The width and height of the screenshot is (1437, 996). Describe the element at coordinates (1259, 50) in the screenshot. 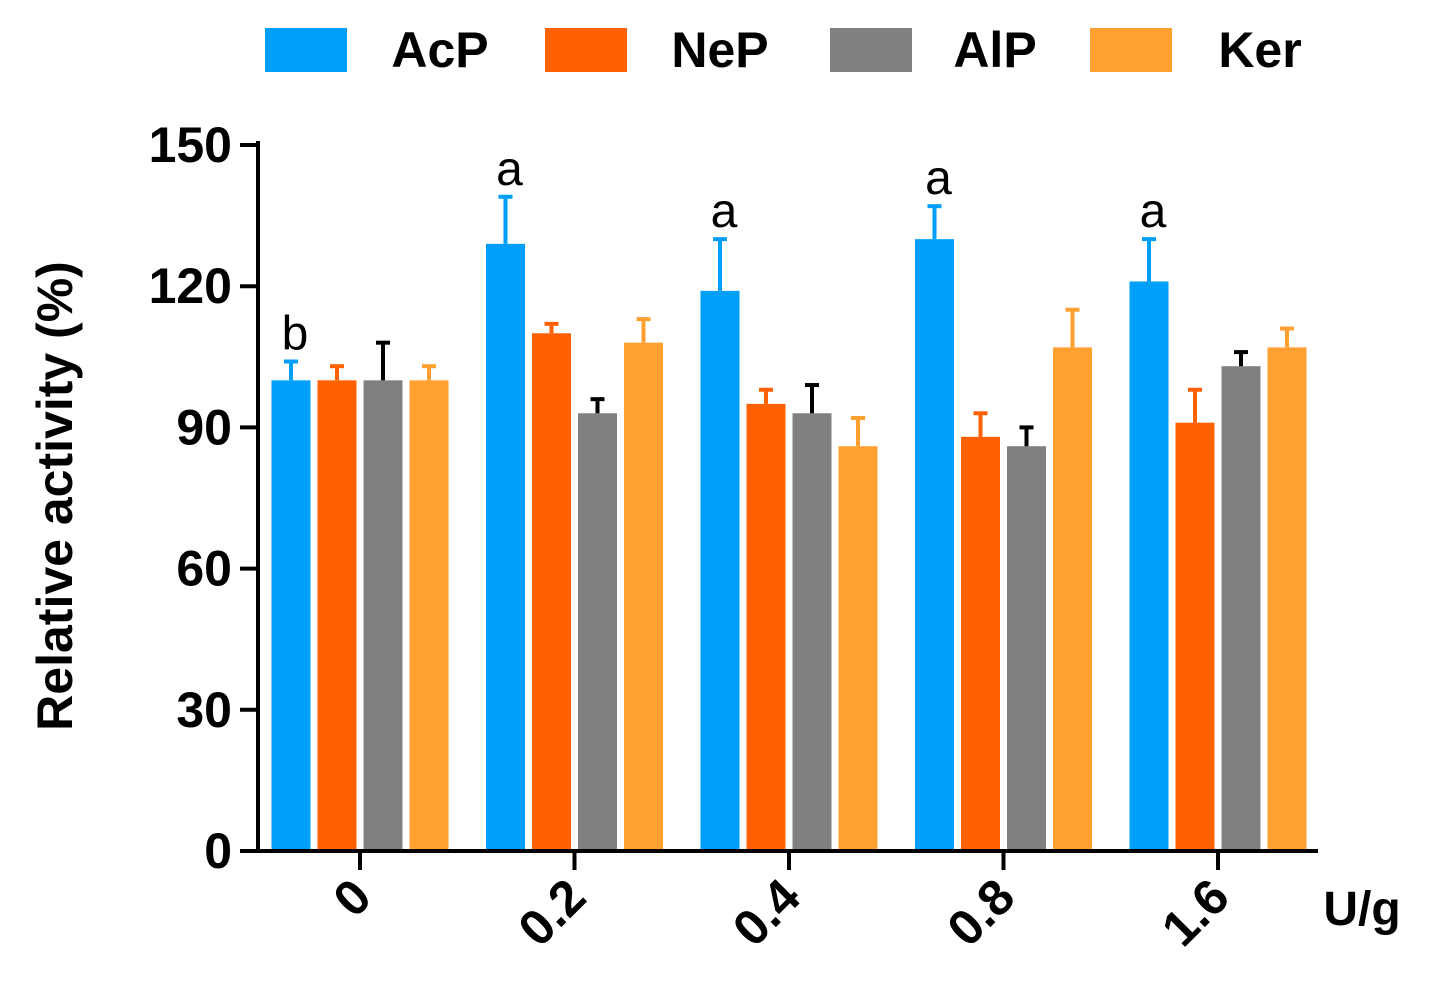

I see `legend-label-ker: Ker` at that location.